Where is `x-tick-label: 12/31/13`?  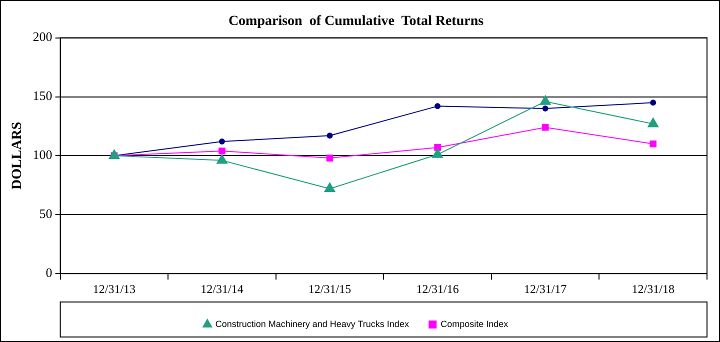 x-tick-label: 12/31/13 is located at coordinates (114, 289).